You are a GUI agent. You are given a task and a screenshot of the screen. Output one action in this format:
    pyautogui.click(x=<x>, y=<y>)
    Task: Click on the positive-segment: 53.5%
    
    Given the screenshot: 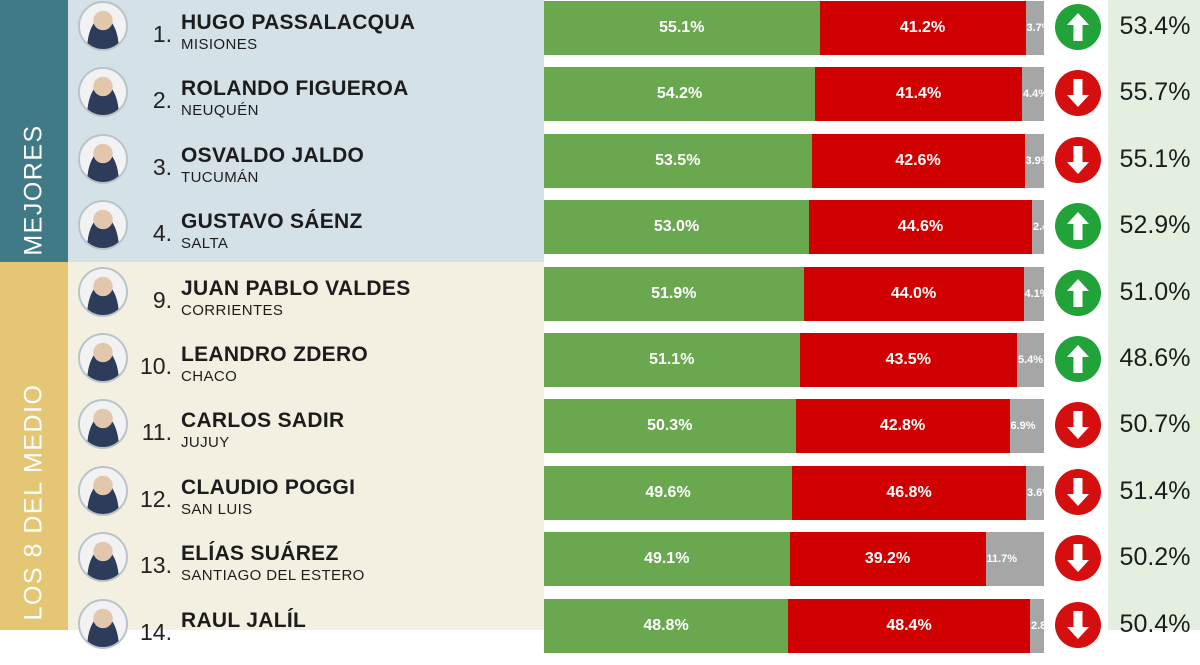 What is the action you would take?
    pyautogui.click(x=678, y=160)
    